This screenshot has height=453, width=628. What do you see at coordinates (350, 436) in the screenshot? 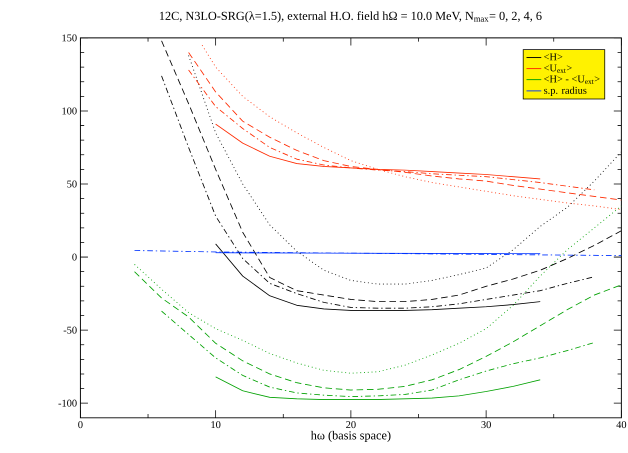
I see `x-axis-title: hω (basis space)` at bounding box center [350, 436].